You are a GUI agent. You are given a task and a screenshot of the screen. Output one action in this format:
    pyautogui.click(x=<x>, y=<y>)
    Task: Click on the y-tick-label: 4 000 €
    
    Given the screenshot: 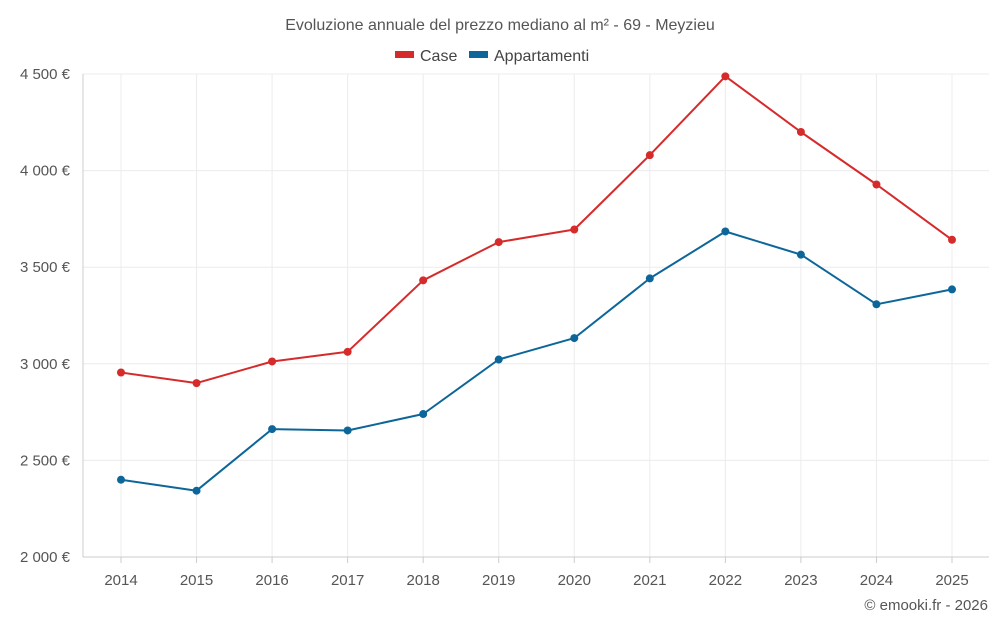 What is the action you would take?
    pyautogui.click(x=45, y=171)
    